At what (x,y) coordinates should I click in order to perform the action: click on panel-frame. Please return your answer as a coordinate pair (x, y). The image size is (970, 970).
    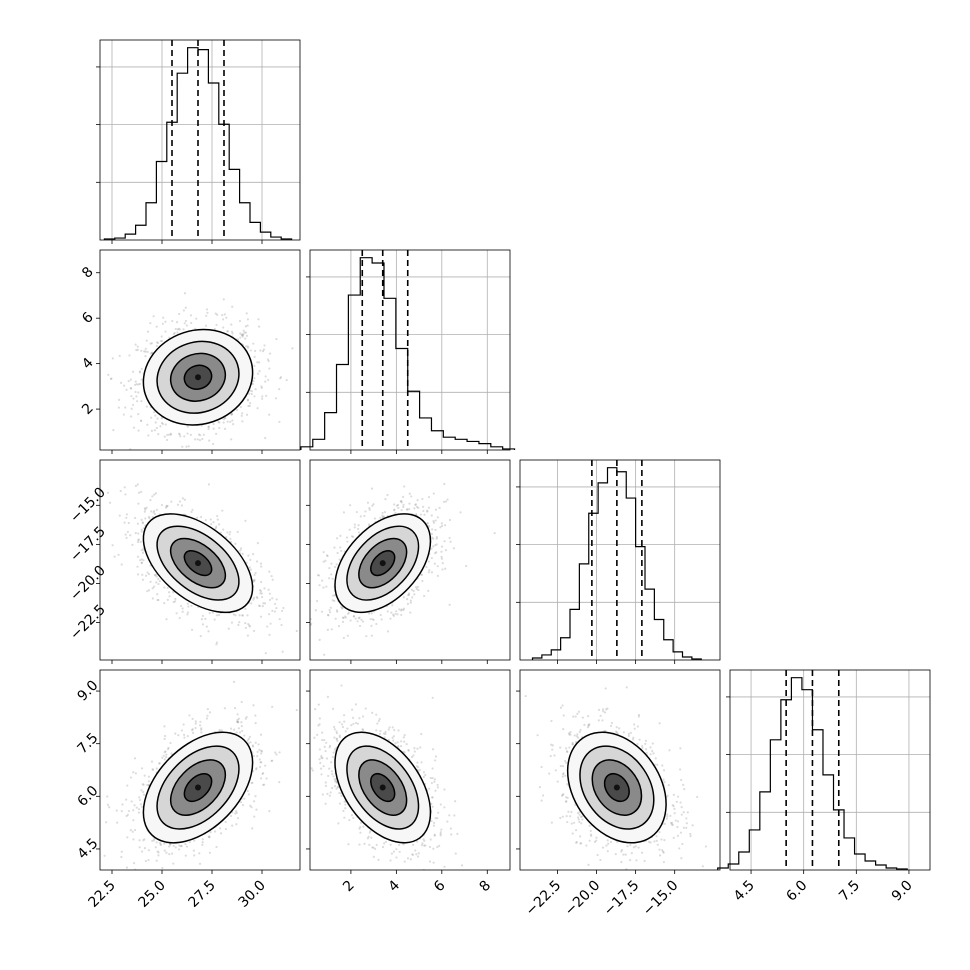
    Looking at the image, I should click on (830, 770).